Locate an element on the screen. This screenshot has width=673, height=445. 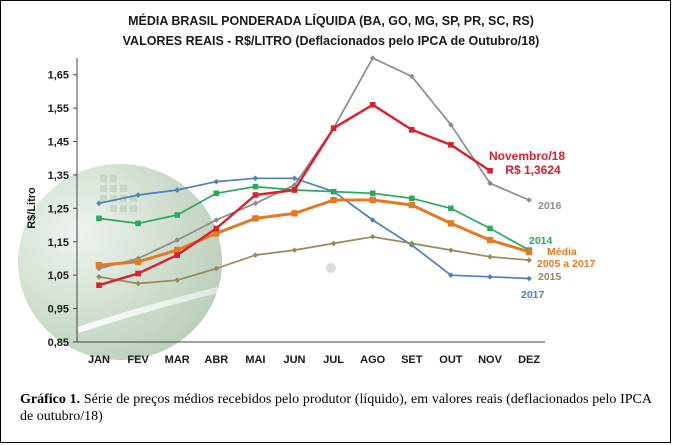
series-label-2005-a-2017: 2005 a 2017 is located at coordinates (566, 264).